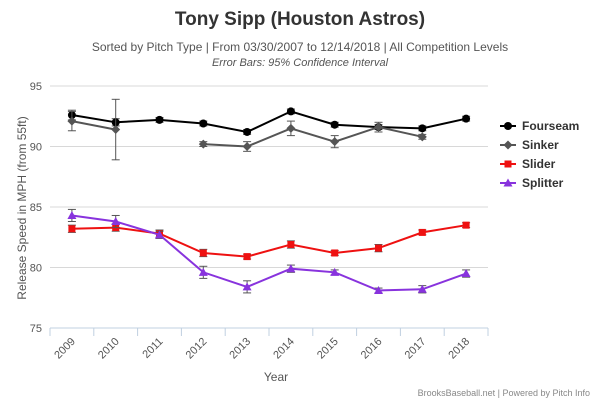 The width and height of the screenshot is (600, 400). I want to click on legend-marker-splitter, so click(508, 182).